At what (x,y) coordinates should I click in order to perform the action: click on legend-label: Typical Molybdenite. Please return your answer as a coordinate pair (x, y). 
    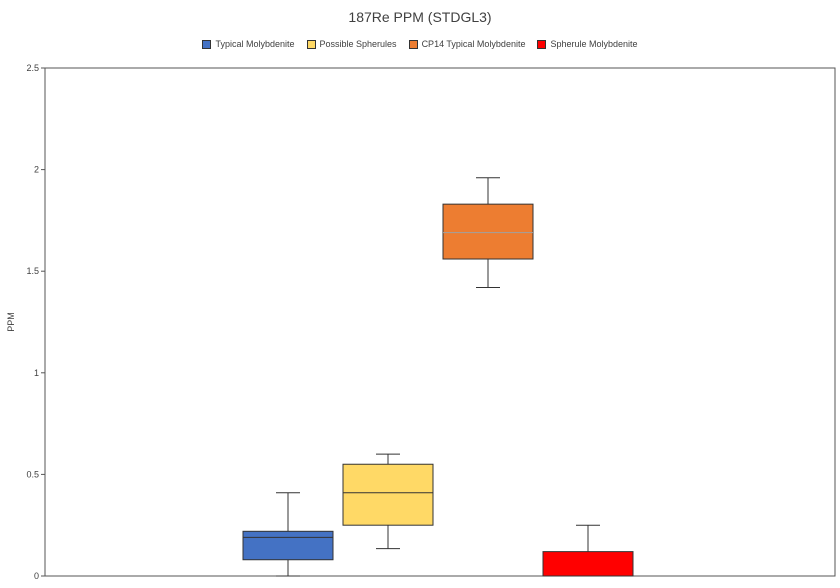
    Looking at the image, I should click on (255, 44).